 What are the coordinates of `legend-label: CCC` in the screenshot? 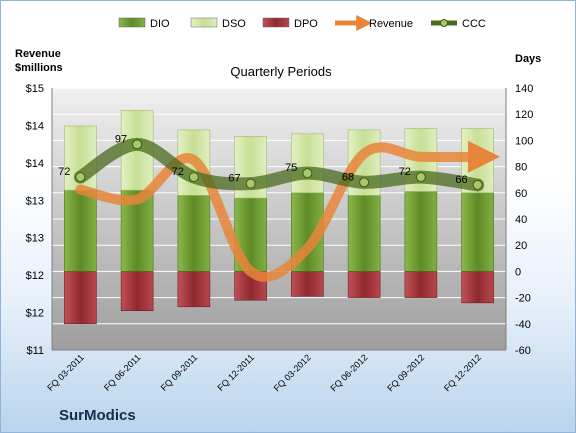 It's located at (474, 24).